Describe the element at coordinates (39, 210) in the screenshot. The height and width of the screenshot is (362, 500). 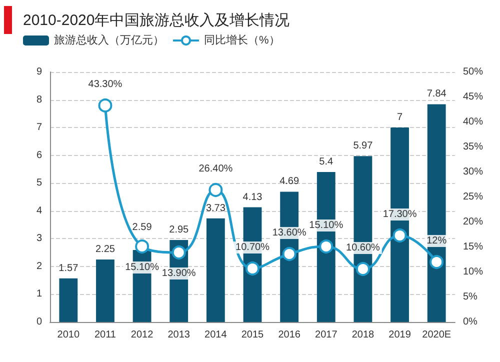
I see `y-tick-label: 4` at that location.